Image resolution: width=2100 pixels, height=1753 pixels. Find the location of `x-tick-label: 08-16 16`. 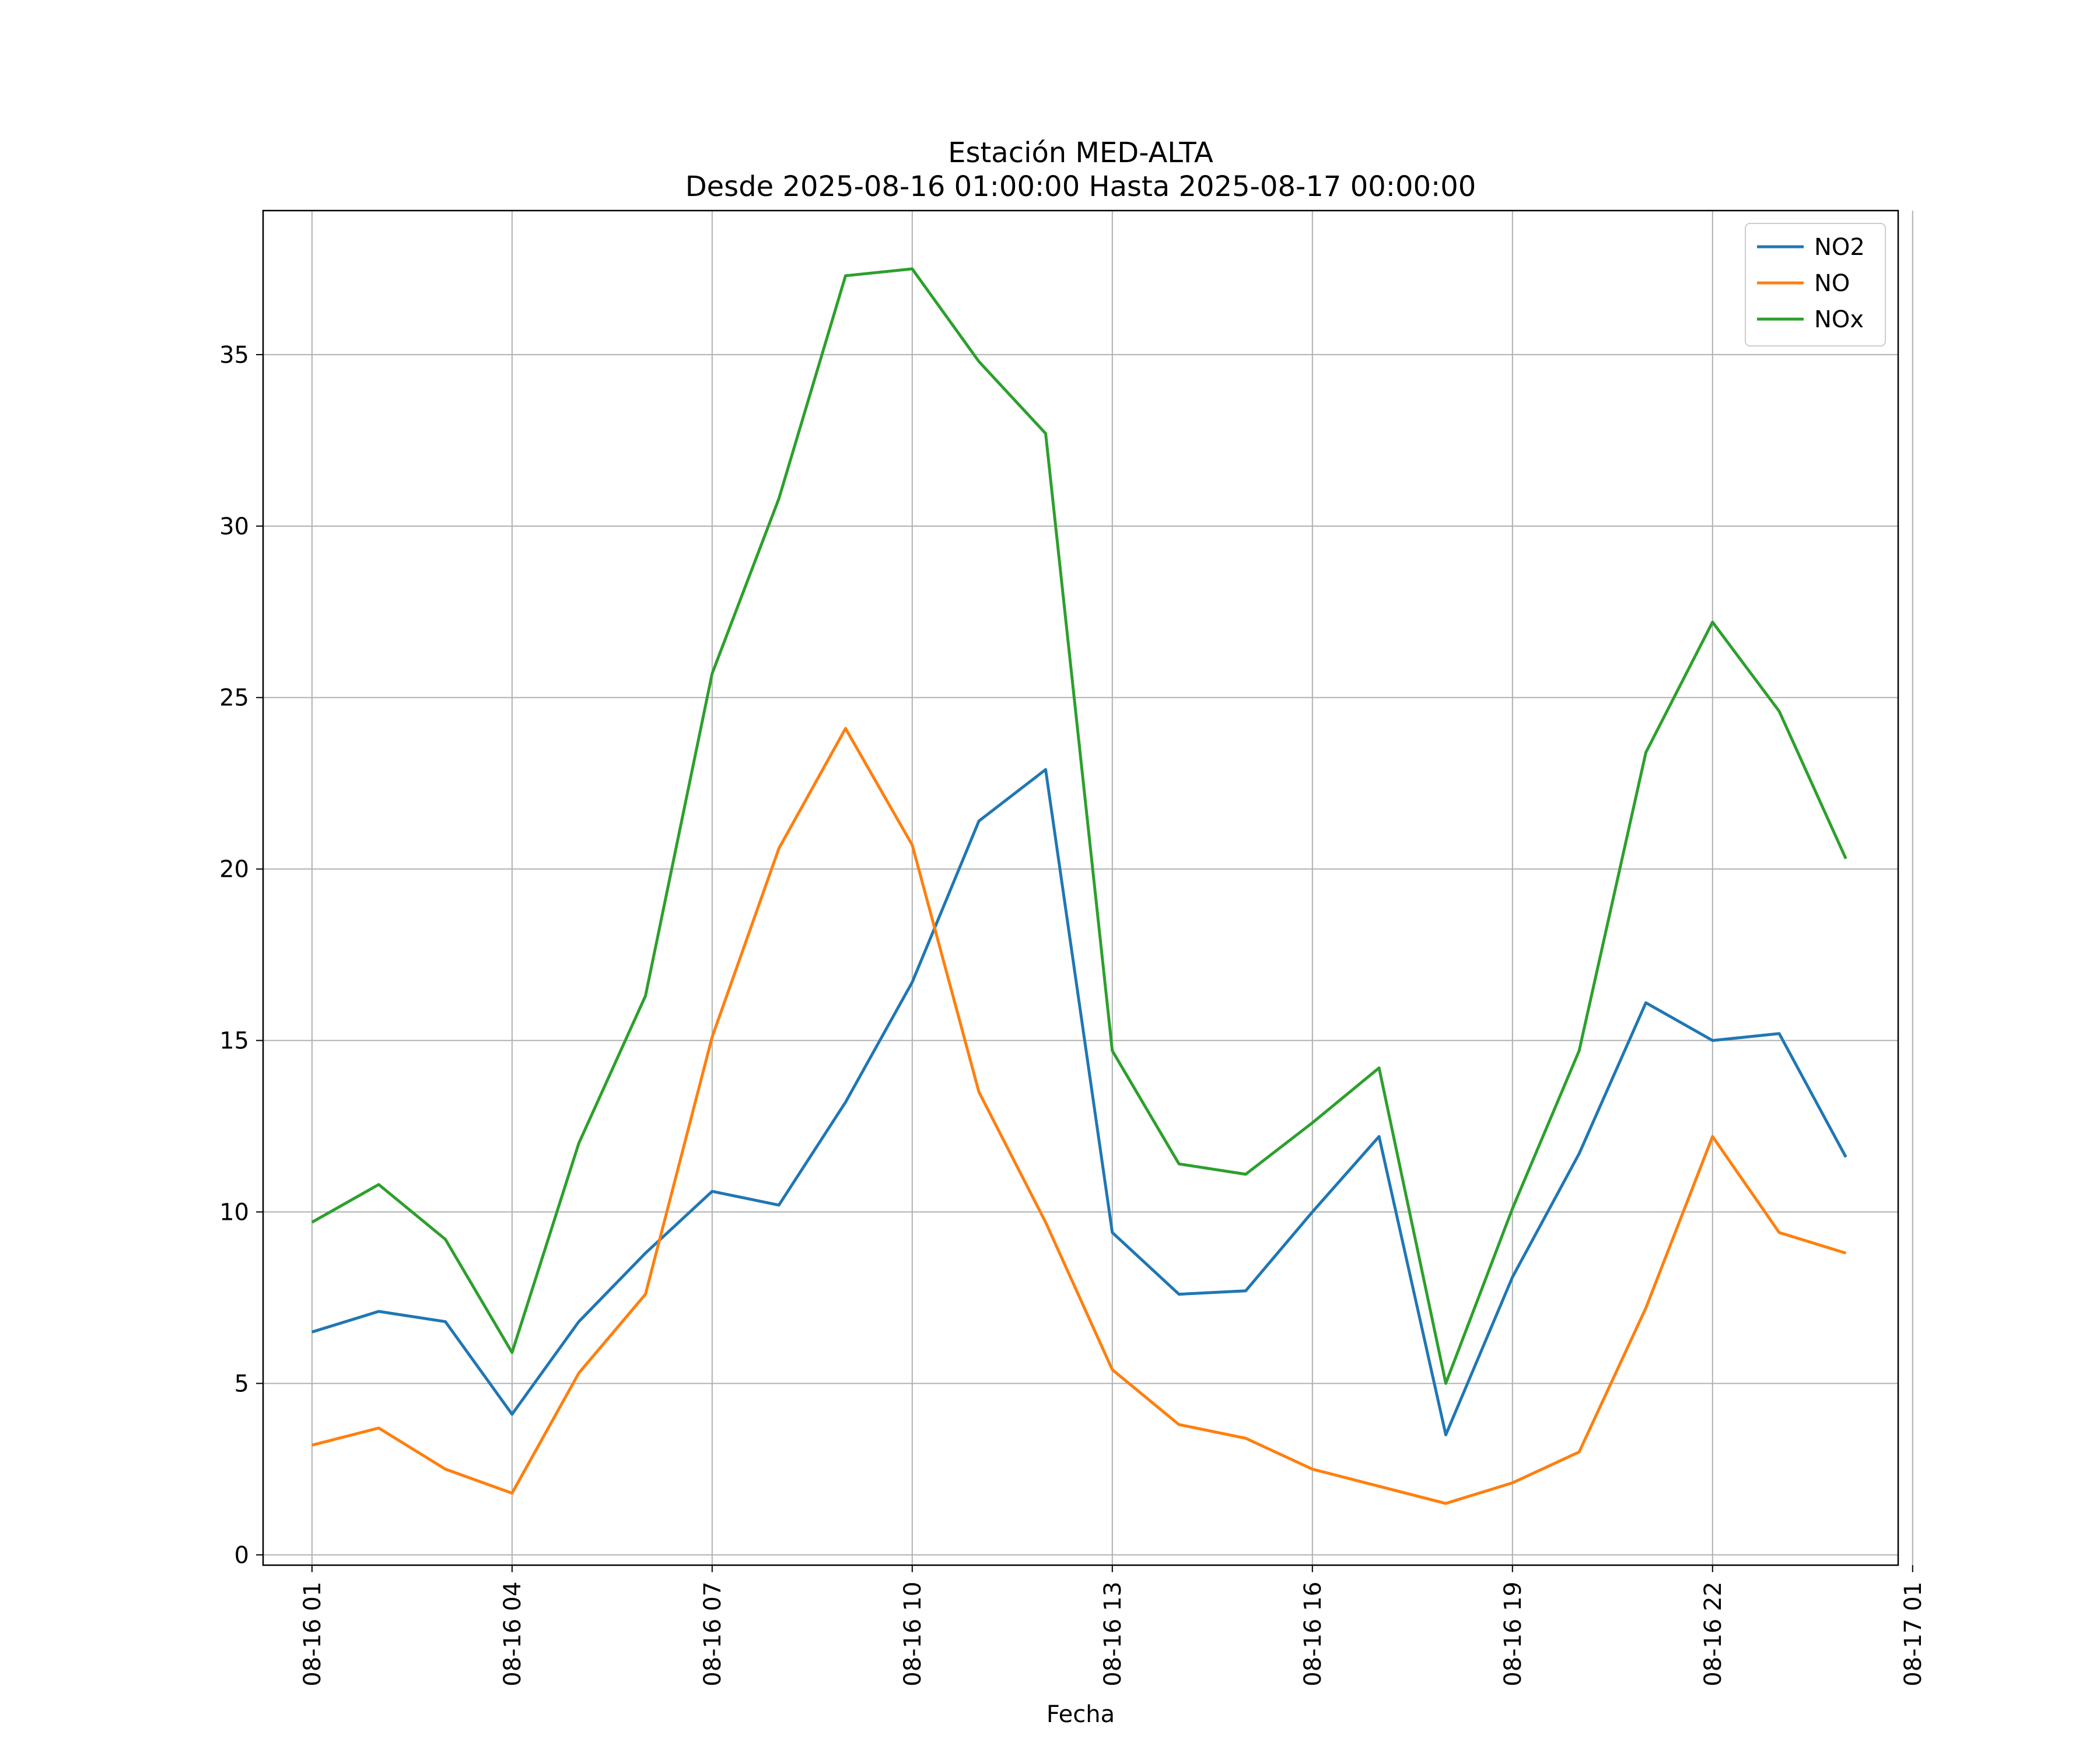

x-tick-label: 08-16 16 is located at coordinates (1313, 1633).